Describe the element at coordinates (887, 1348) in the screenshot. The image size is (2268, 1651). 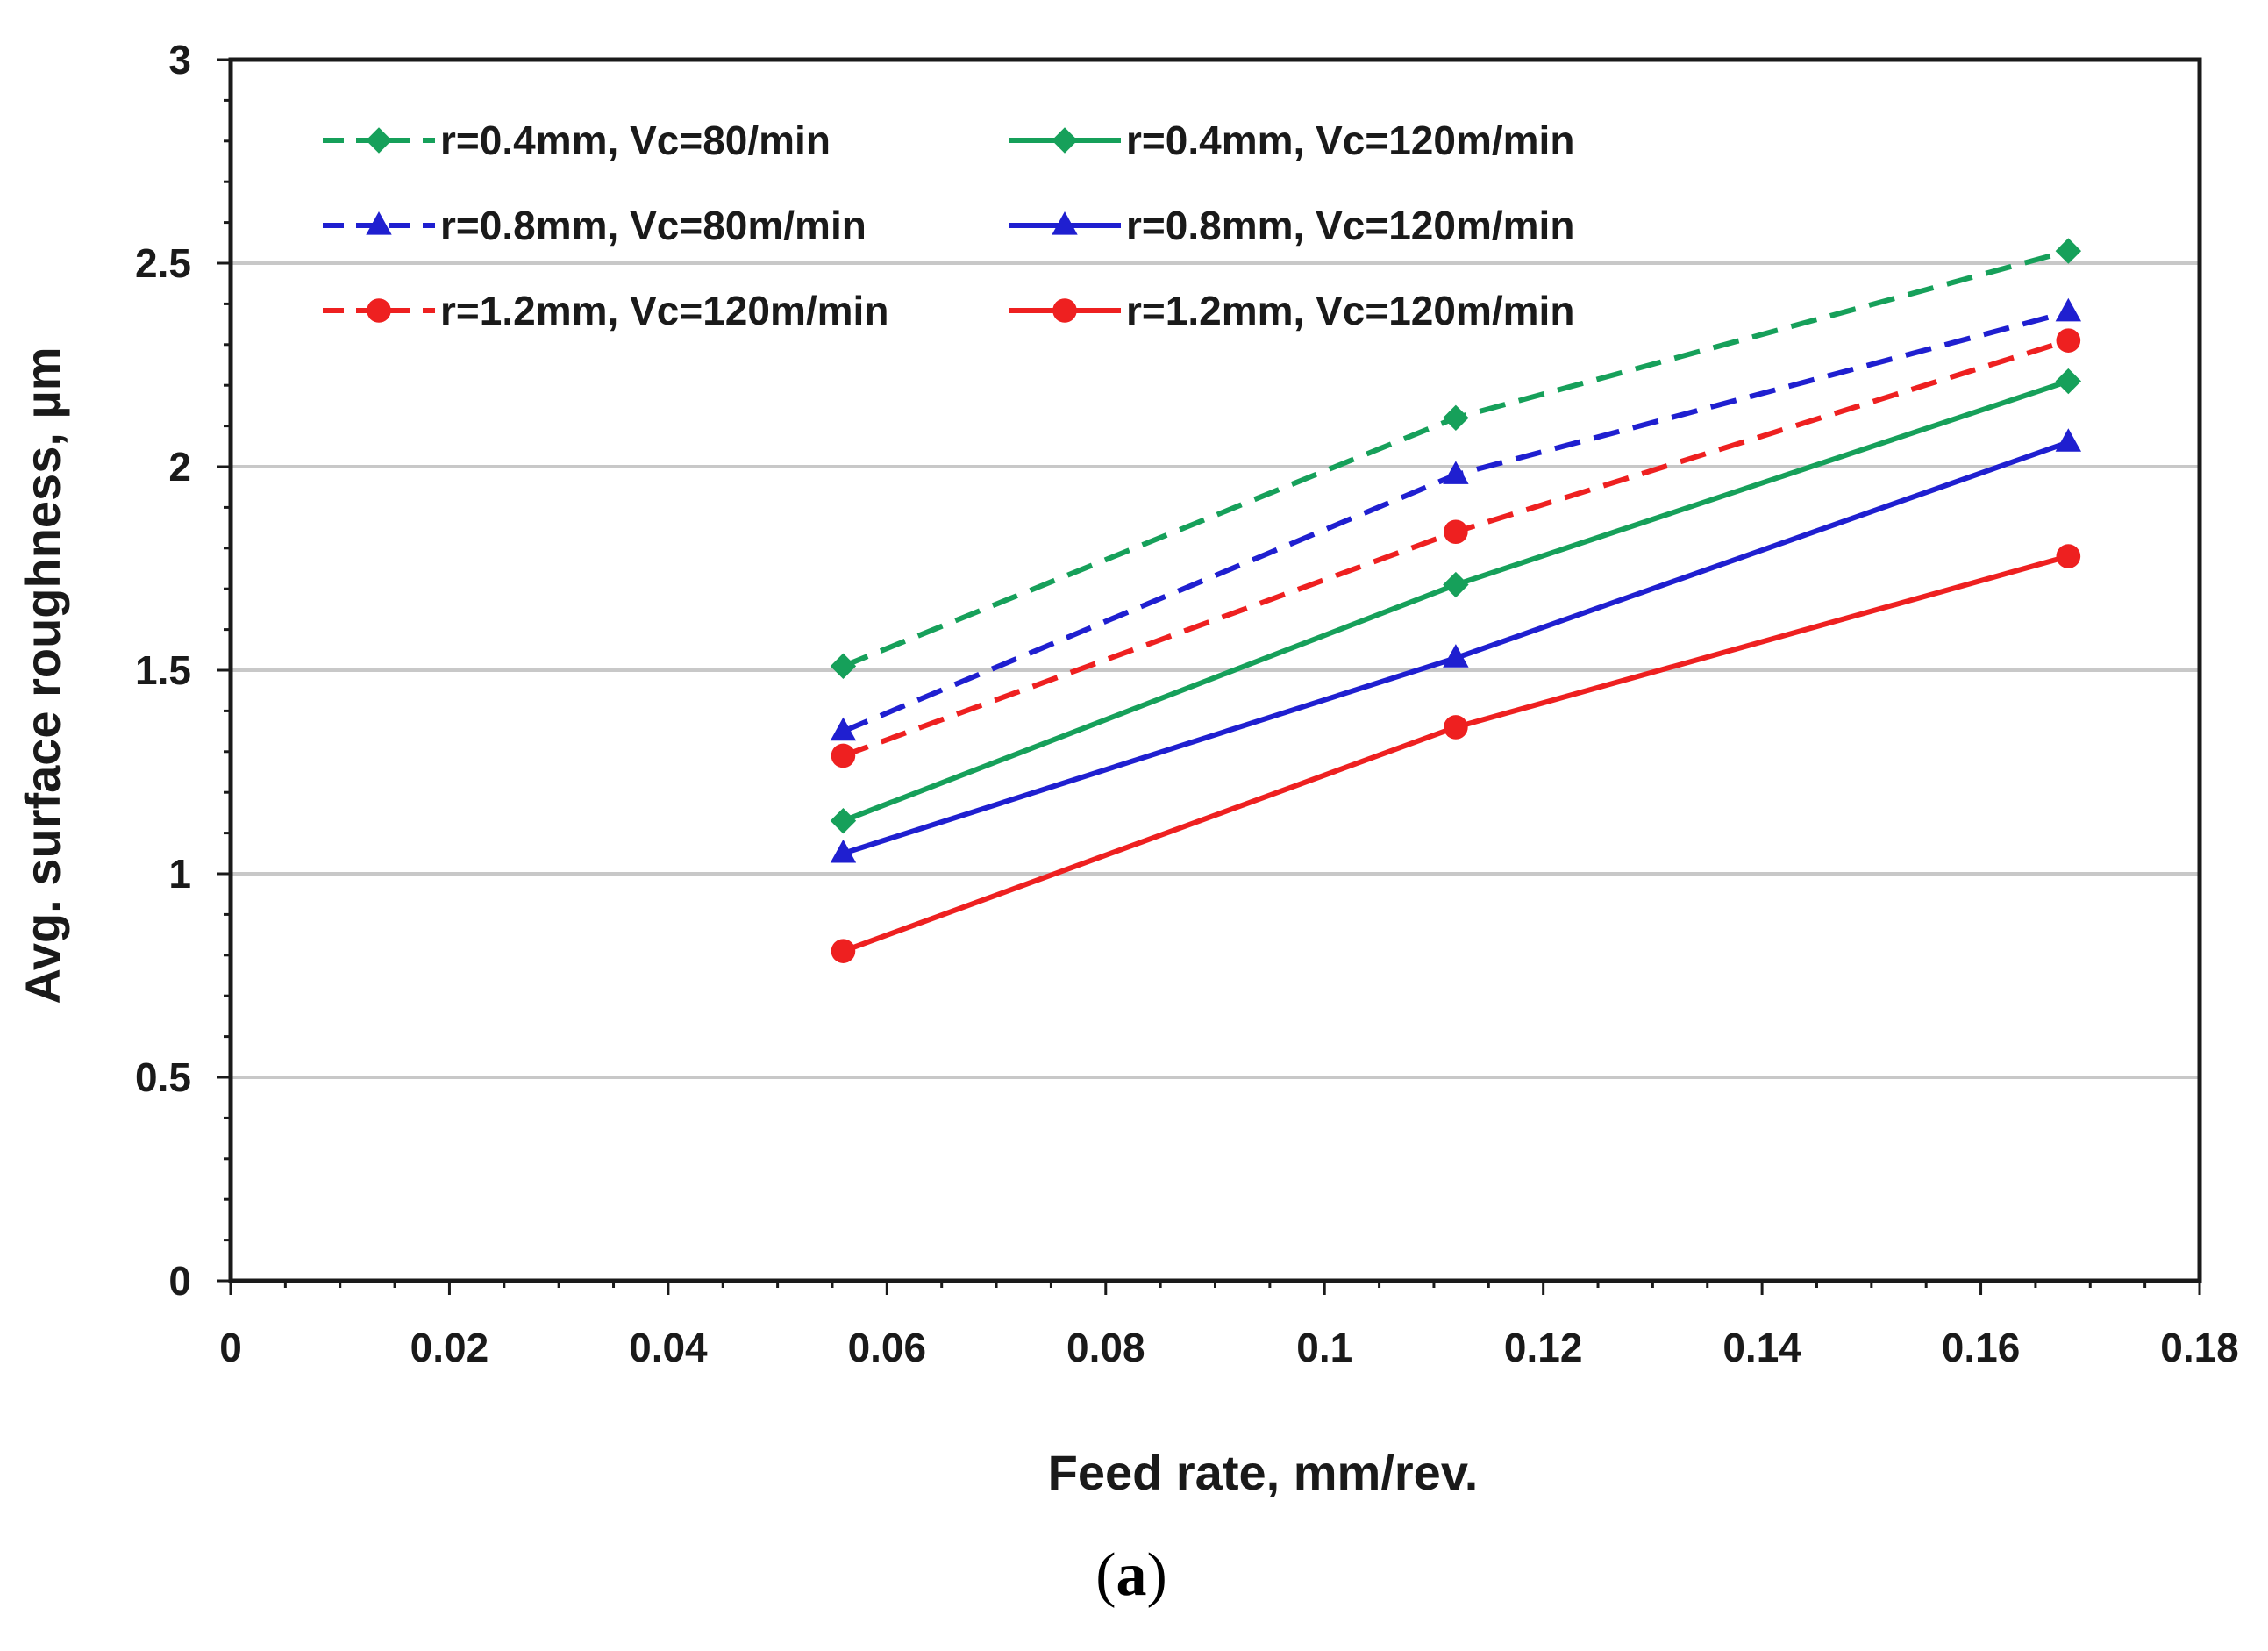
I see `x-tick-label: 0.06` at that location.